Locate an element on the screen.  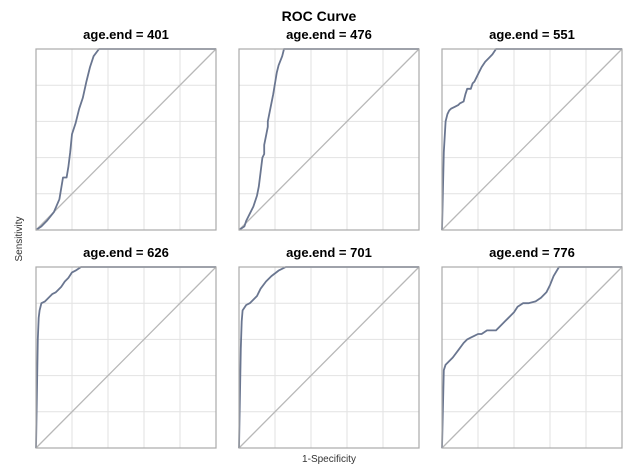
x-axis-label: 1-Specificity is located at coordinates (329, 459).